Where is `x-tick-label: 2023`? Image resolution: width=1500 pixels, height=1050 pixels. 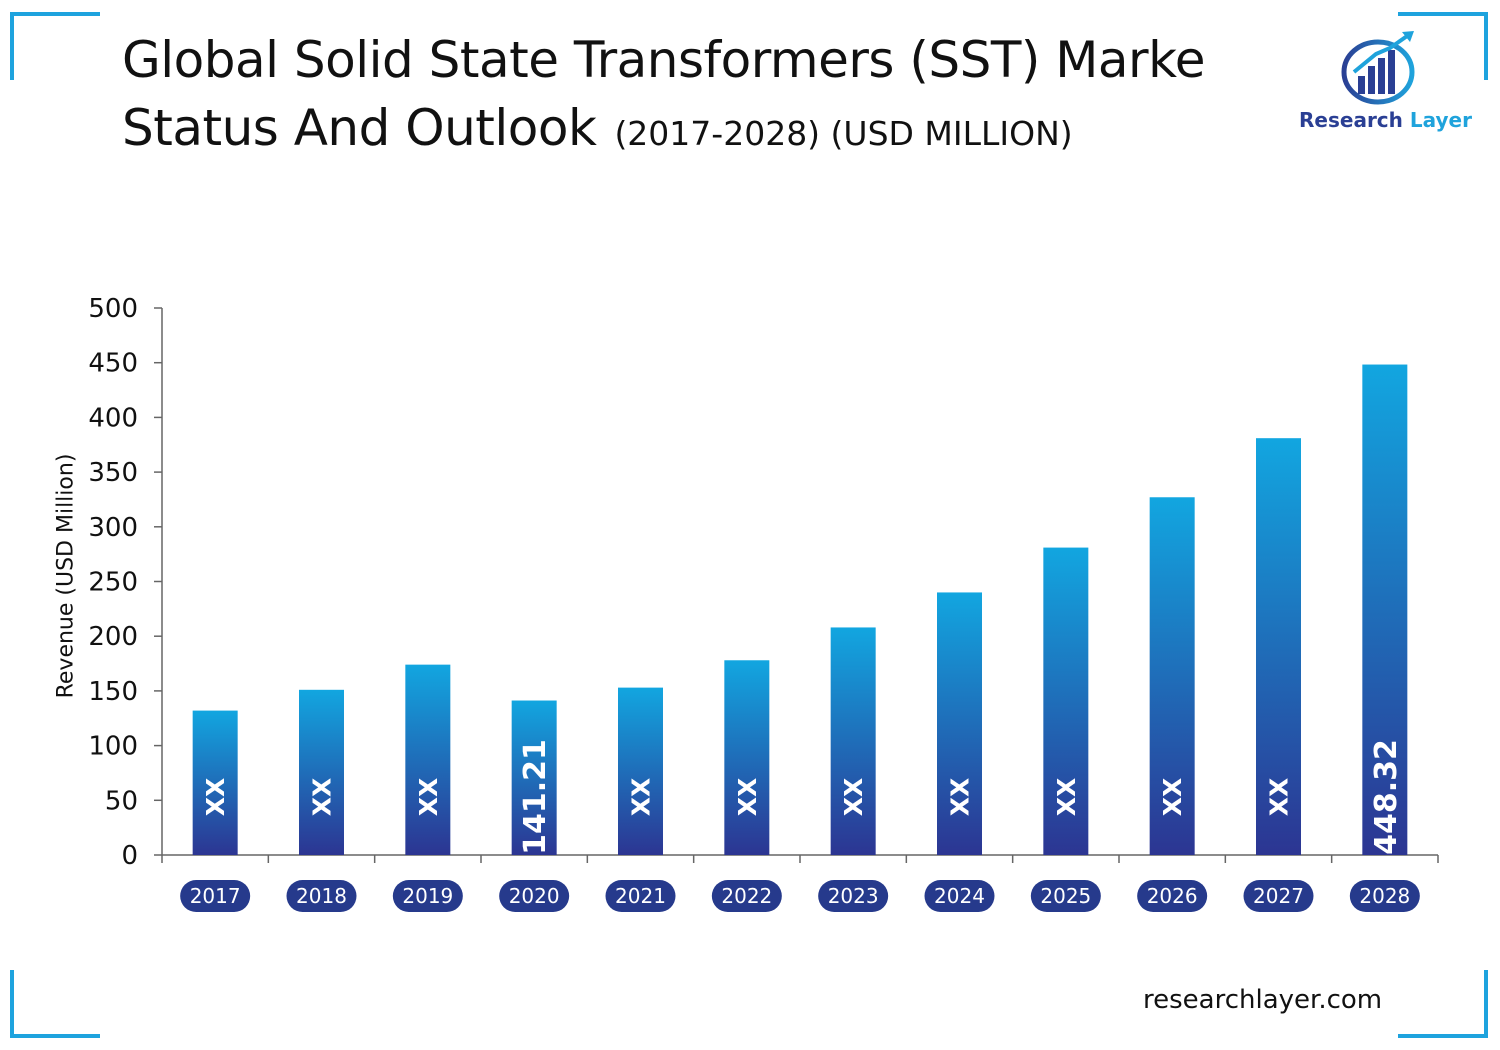 x-tick-label: 2023 is located at coordinates (853, 896).